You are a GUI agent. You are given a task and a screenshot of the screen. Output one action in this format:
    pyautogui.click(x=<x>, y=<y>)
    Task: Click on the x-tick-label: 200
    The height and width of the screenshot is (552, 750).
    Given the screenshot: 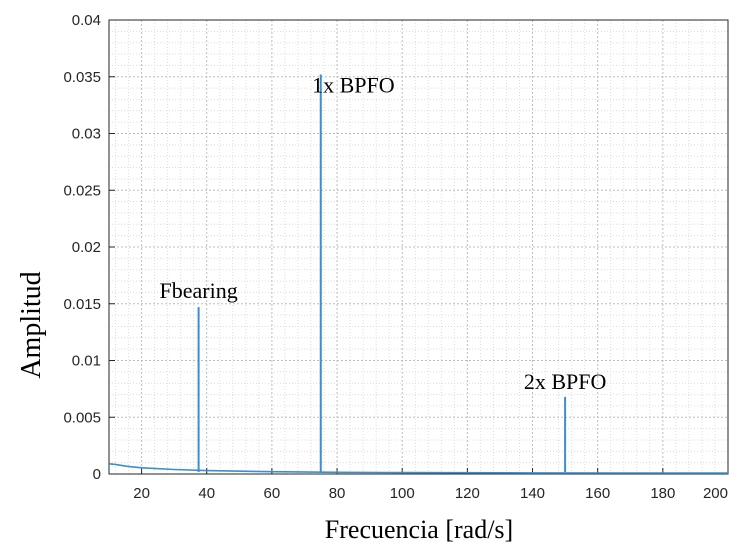 What is the action you would take?
    pyautogui.click(x=715, y=493)
    